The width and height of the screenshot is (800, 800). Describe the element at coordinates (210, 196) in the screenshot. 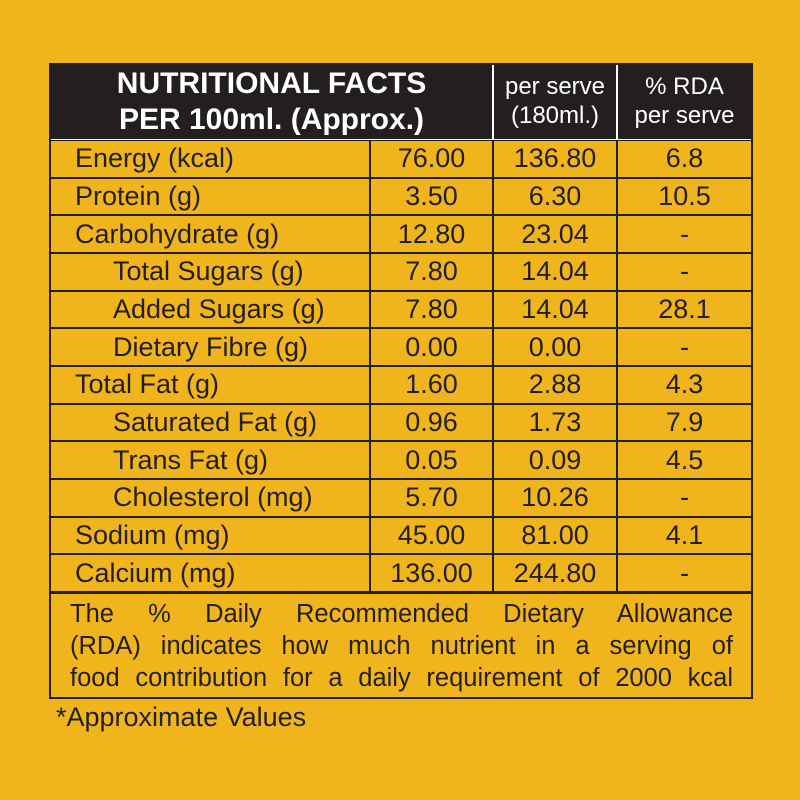

I see `nutrient-name: Protein (g)` at that location.